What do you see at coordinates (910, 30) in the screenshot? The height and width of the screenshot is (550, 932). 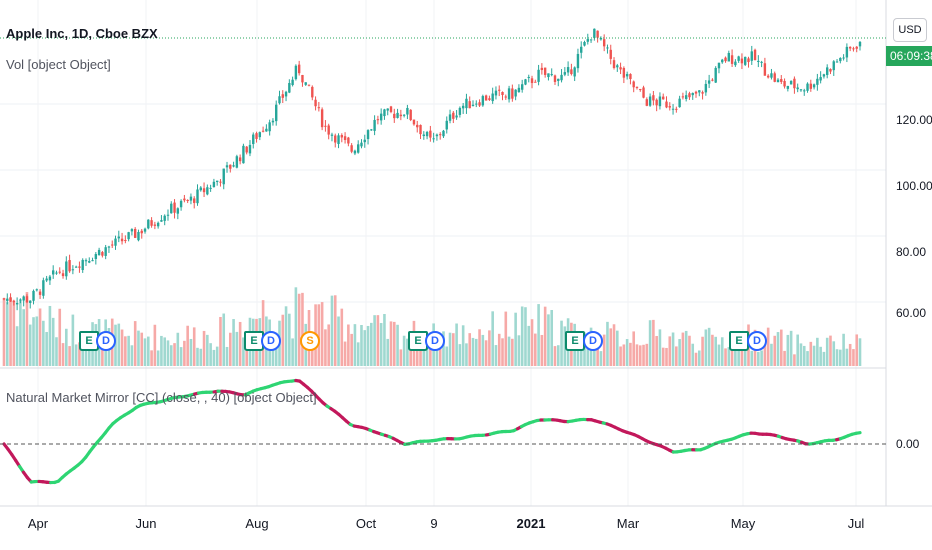 I see `currency-button: USD` at bounding box center [910, 30].